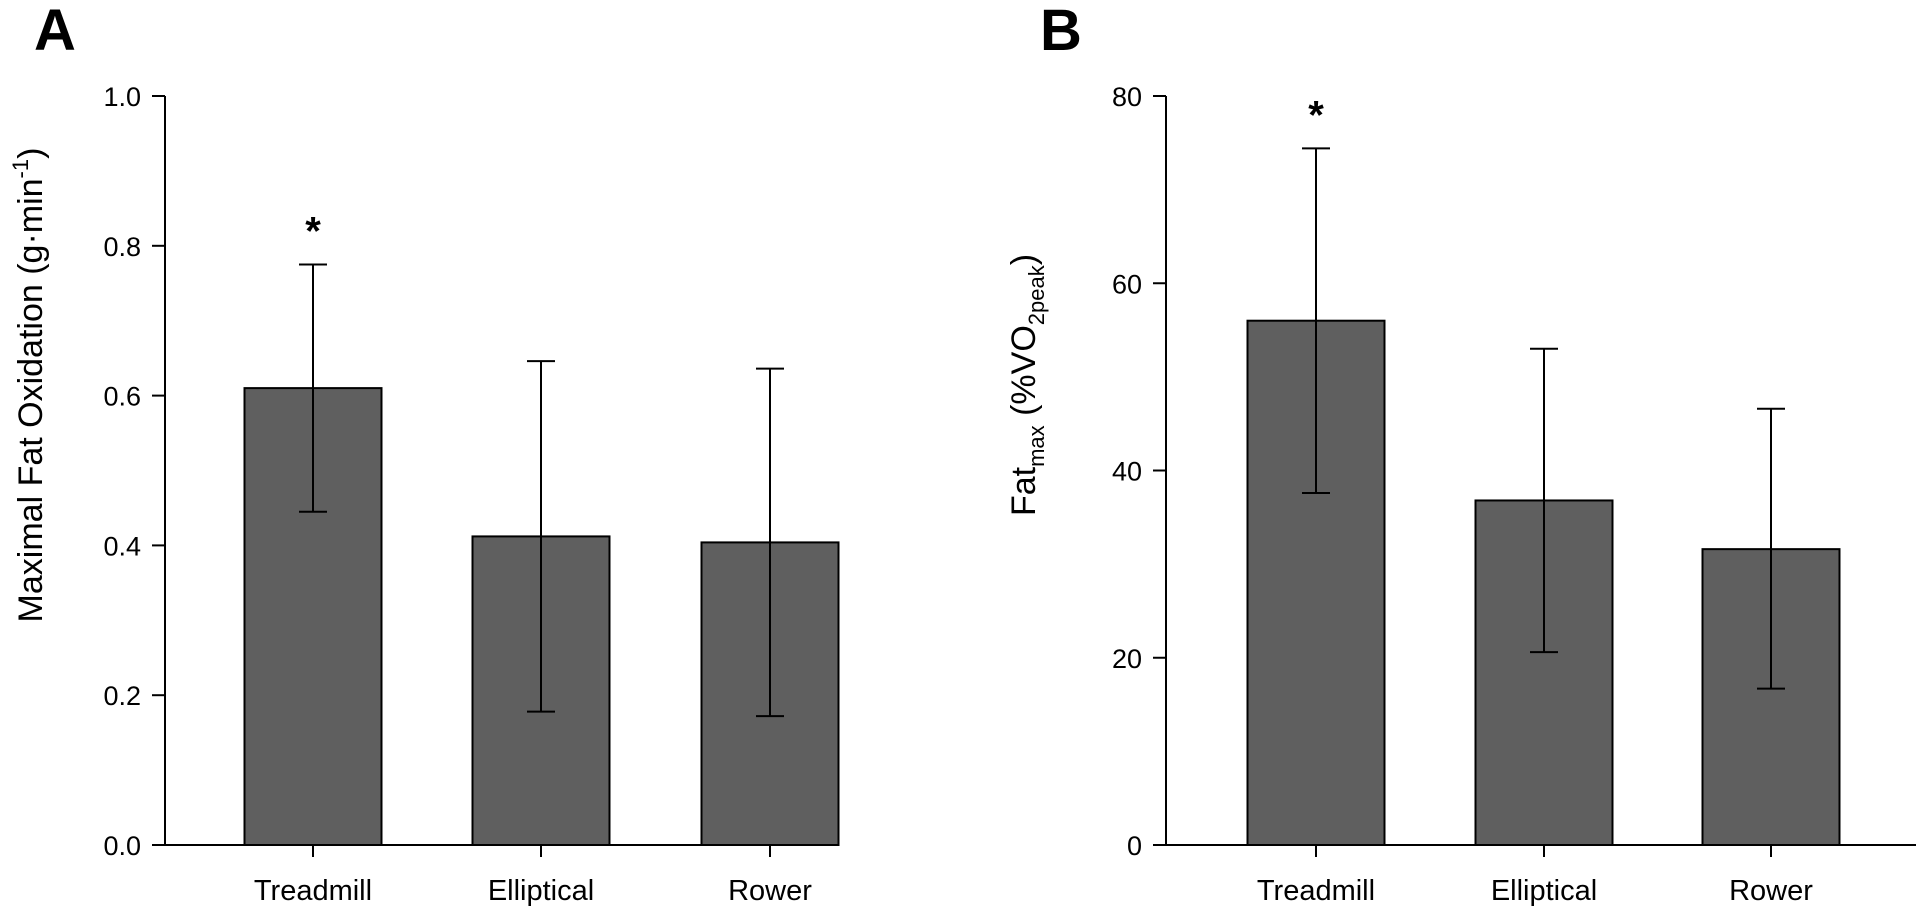  What do you see at coordinates (1134, 846) in the screenshot?
I see `panel-b-y-tick-label: 0` at bounding box center [1134, 846].